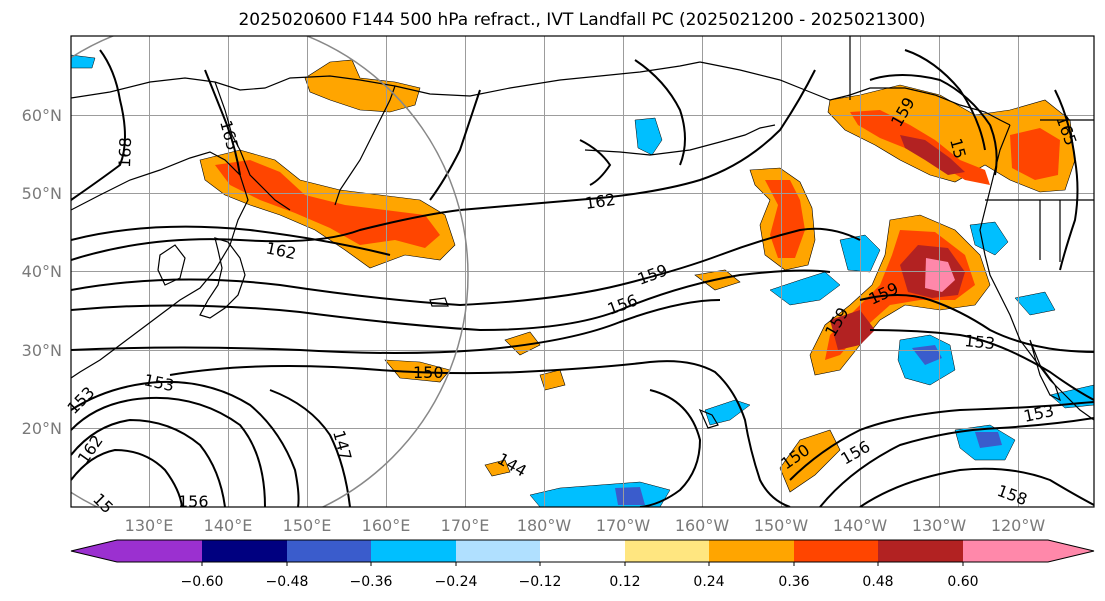 The width and height of the screenshot is (1105, 601). I want to click on anomaly-neg-southeast-core, so click(988, 440).